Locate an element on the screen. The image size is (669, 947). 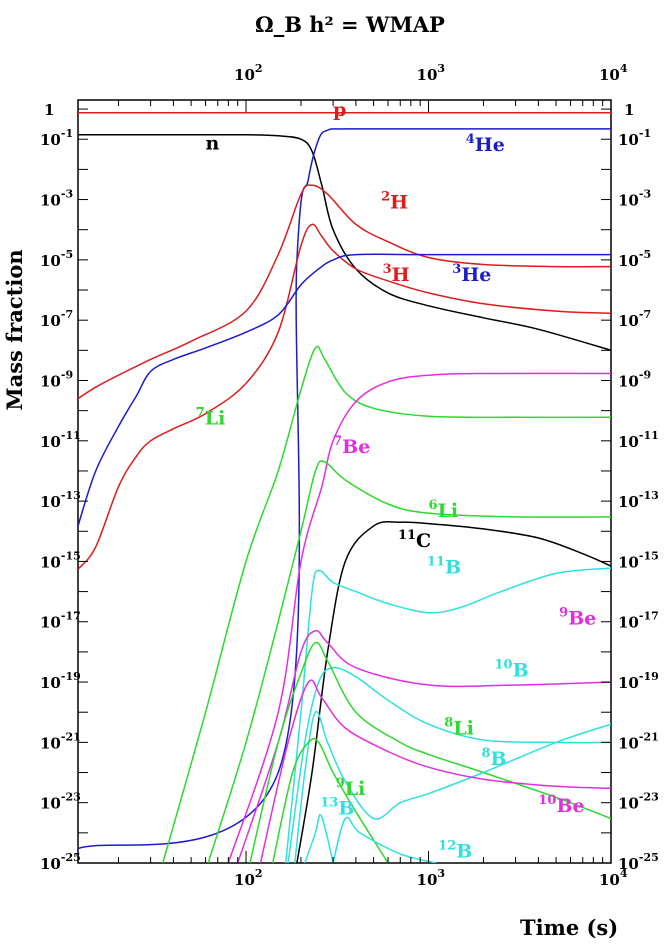
series-label-9li-sup: 9 is located at coordinates (340, 783).